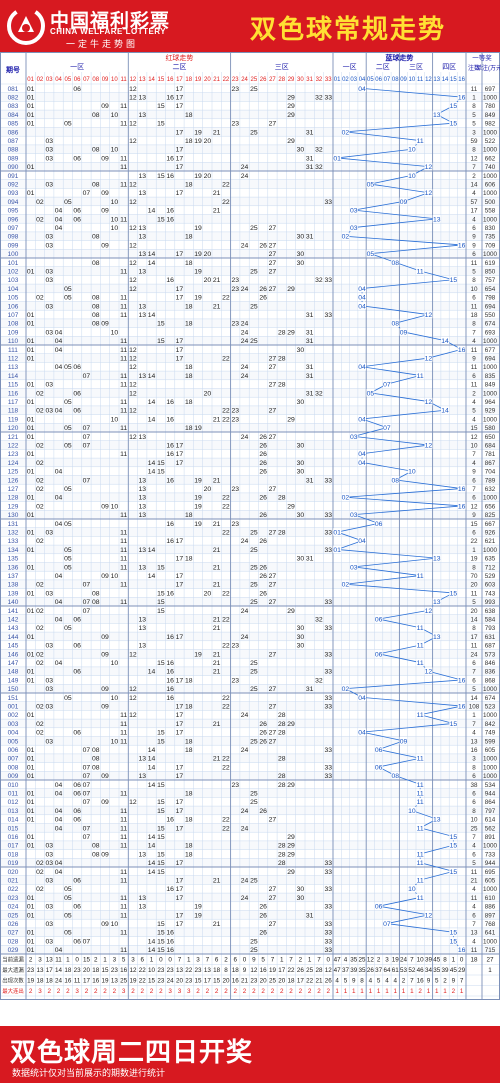 This screenshot has width=500, height=1083. I want to click on issue-number: 025, so click(13, 915).